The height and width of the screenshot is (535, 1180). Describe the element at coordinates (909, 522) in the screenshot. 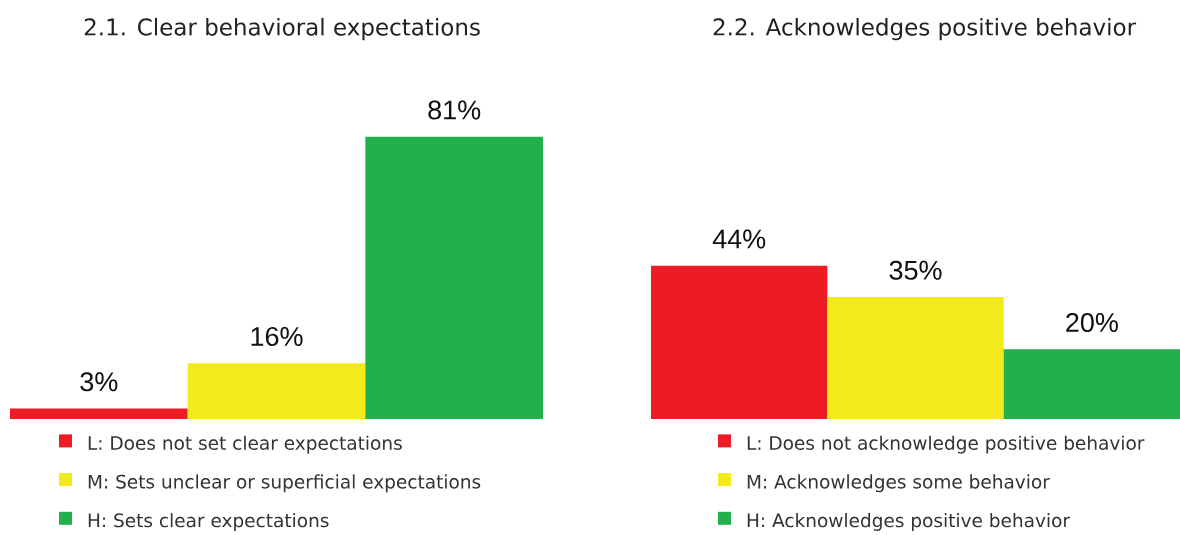

I see `legend-label: H: Acknowledges positive behavior` at that location.